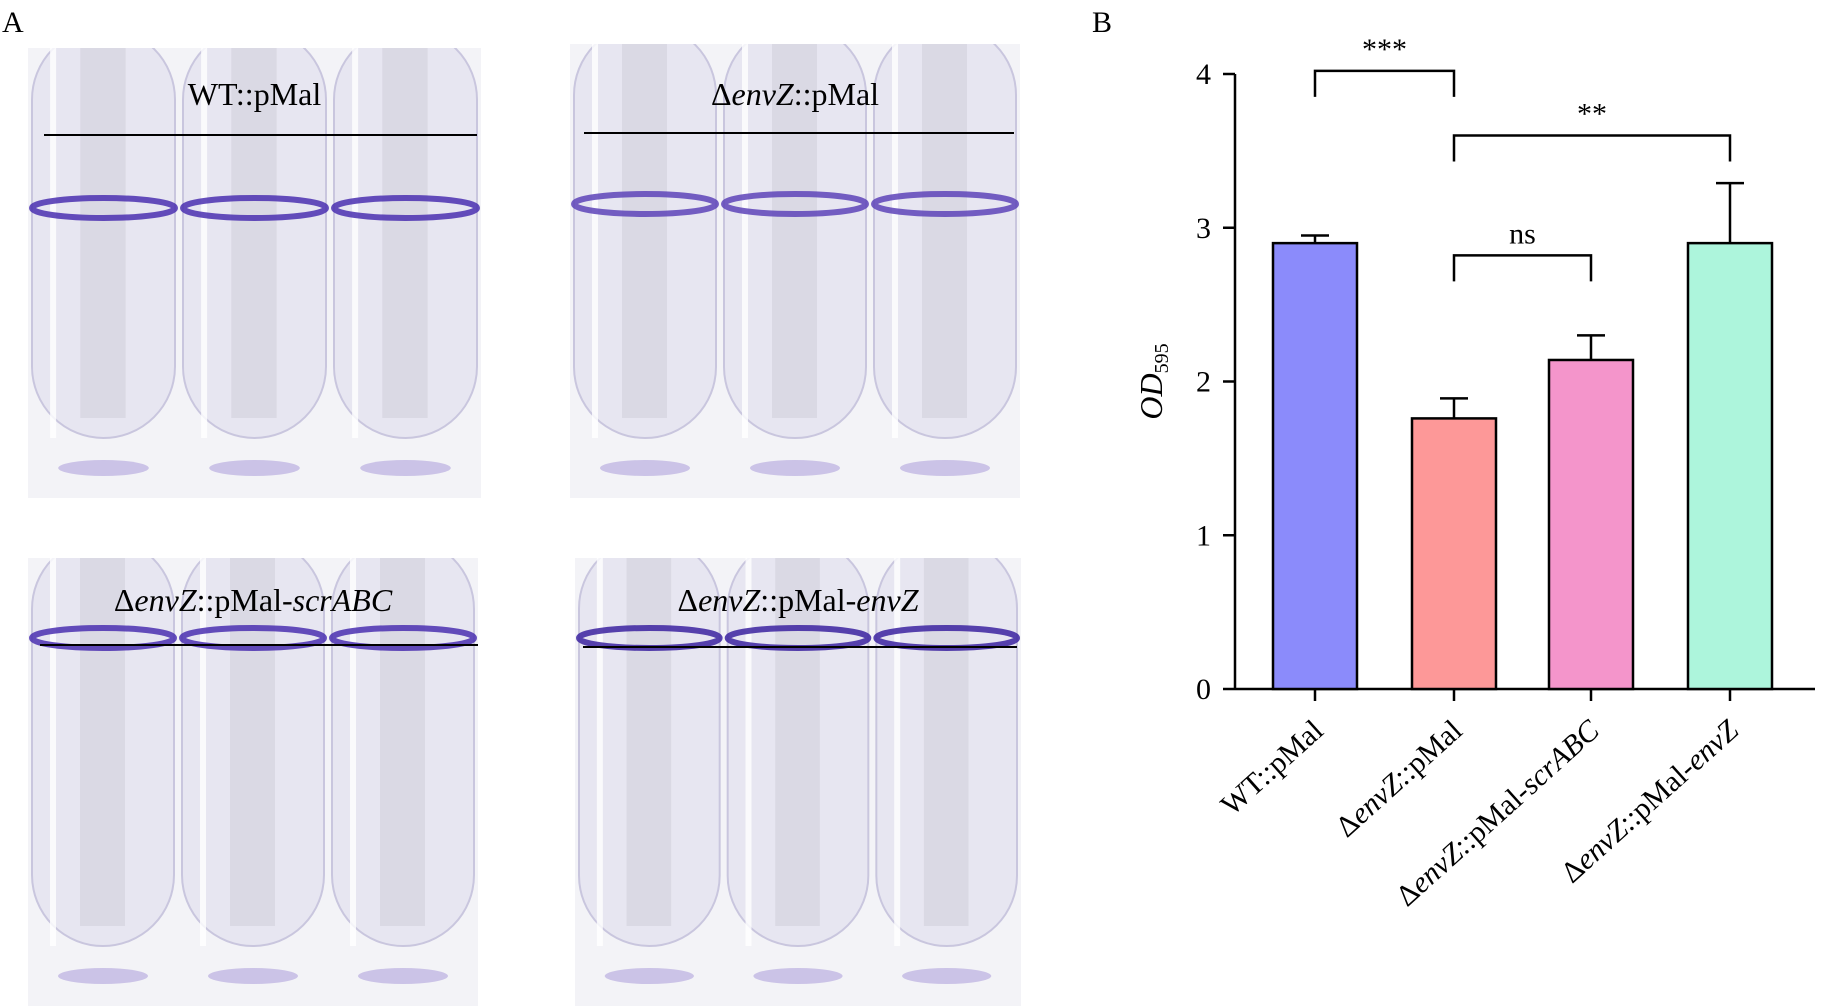 The width and height of the screenshot is (1825, 1006). I want to click on photo-label: WT::pMal, so click(254, 94).